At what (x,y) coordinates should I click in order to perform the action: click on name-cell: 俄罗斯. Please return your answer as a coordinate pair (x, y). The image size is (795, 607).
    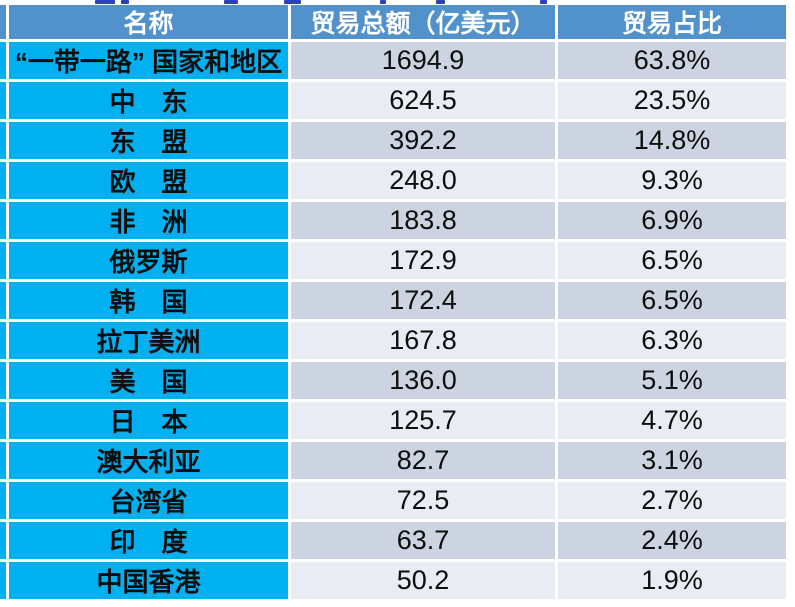
    Looking at the image, I should click on (148, 260).